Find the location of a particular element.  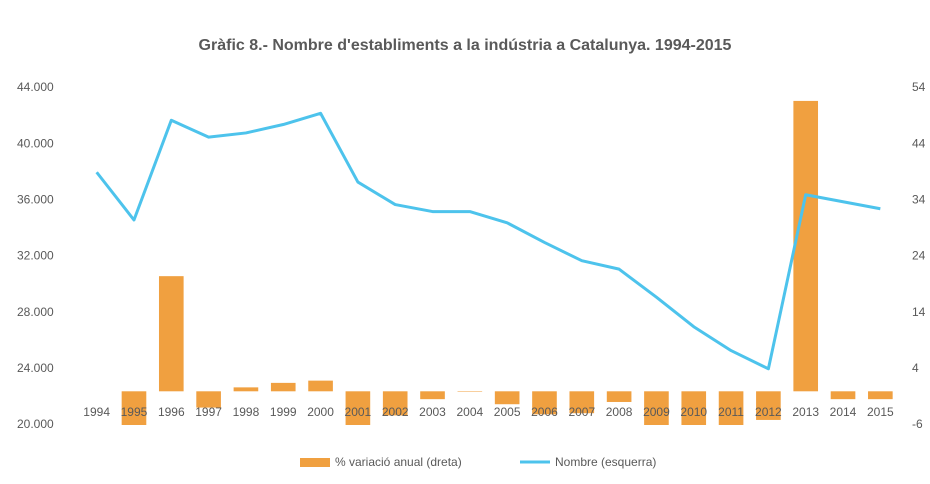

x-tick-label: 2007 is located at coordinates (581, 412).